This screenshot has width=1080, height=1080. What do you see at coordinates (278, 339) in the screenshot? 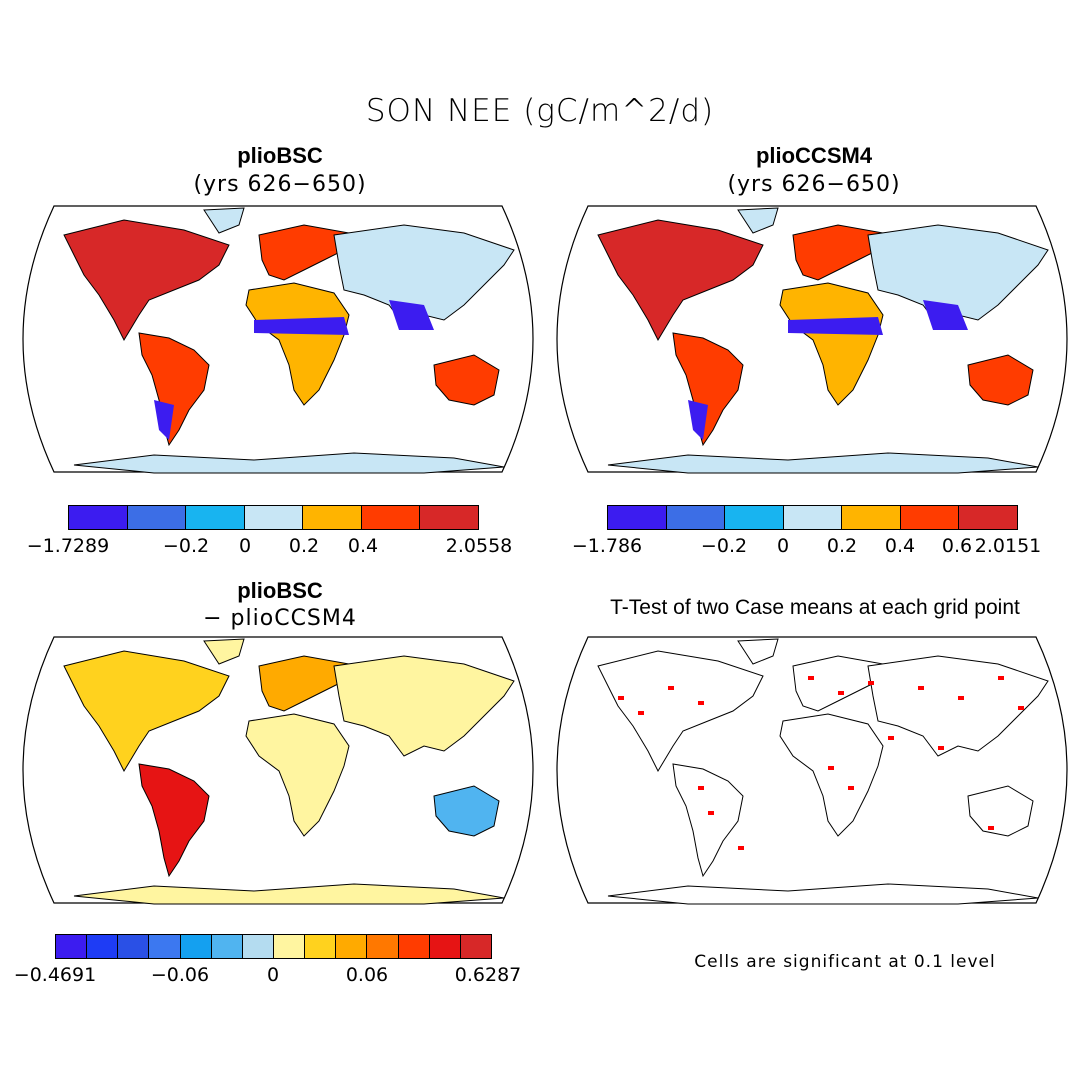
I see `panel-1-map` at bounding box center [278, 339].